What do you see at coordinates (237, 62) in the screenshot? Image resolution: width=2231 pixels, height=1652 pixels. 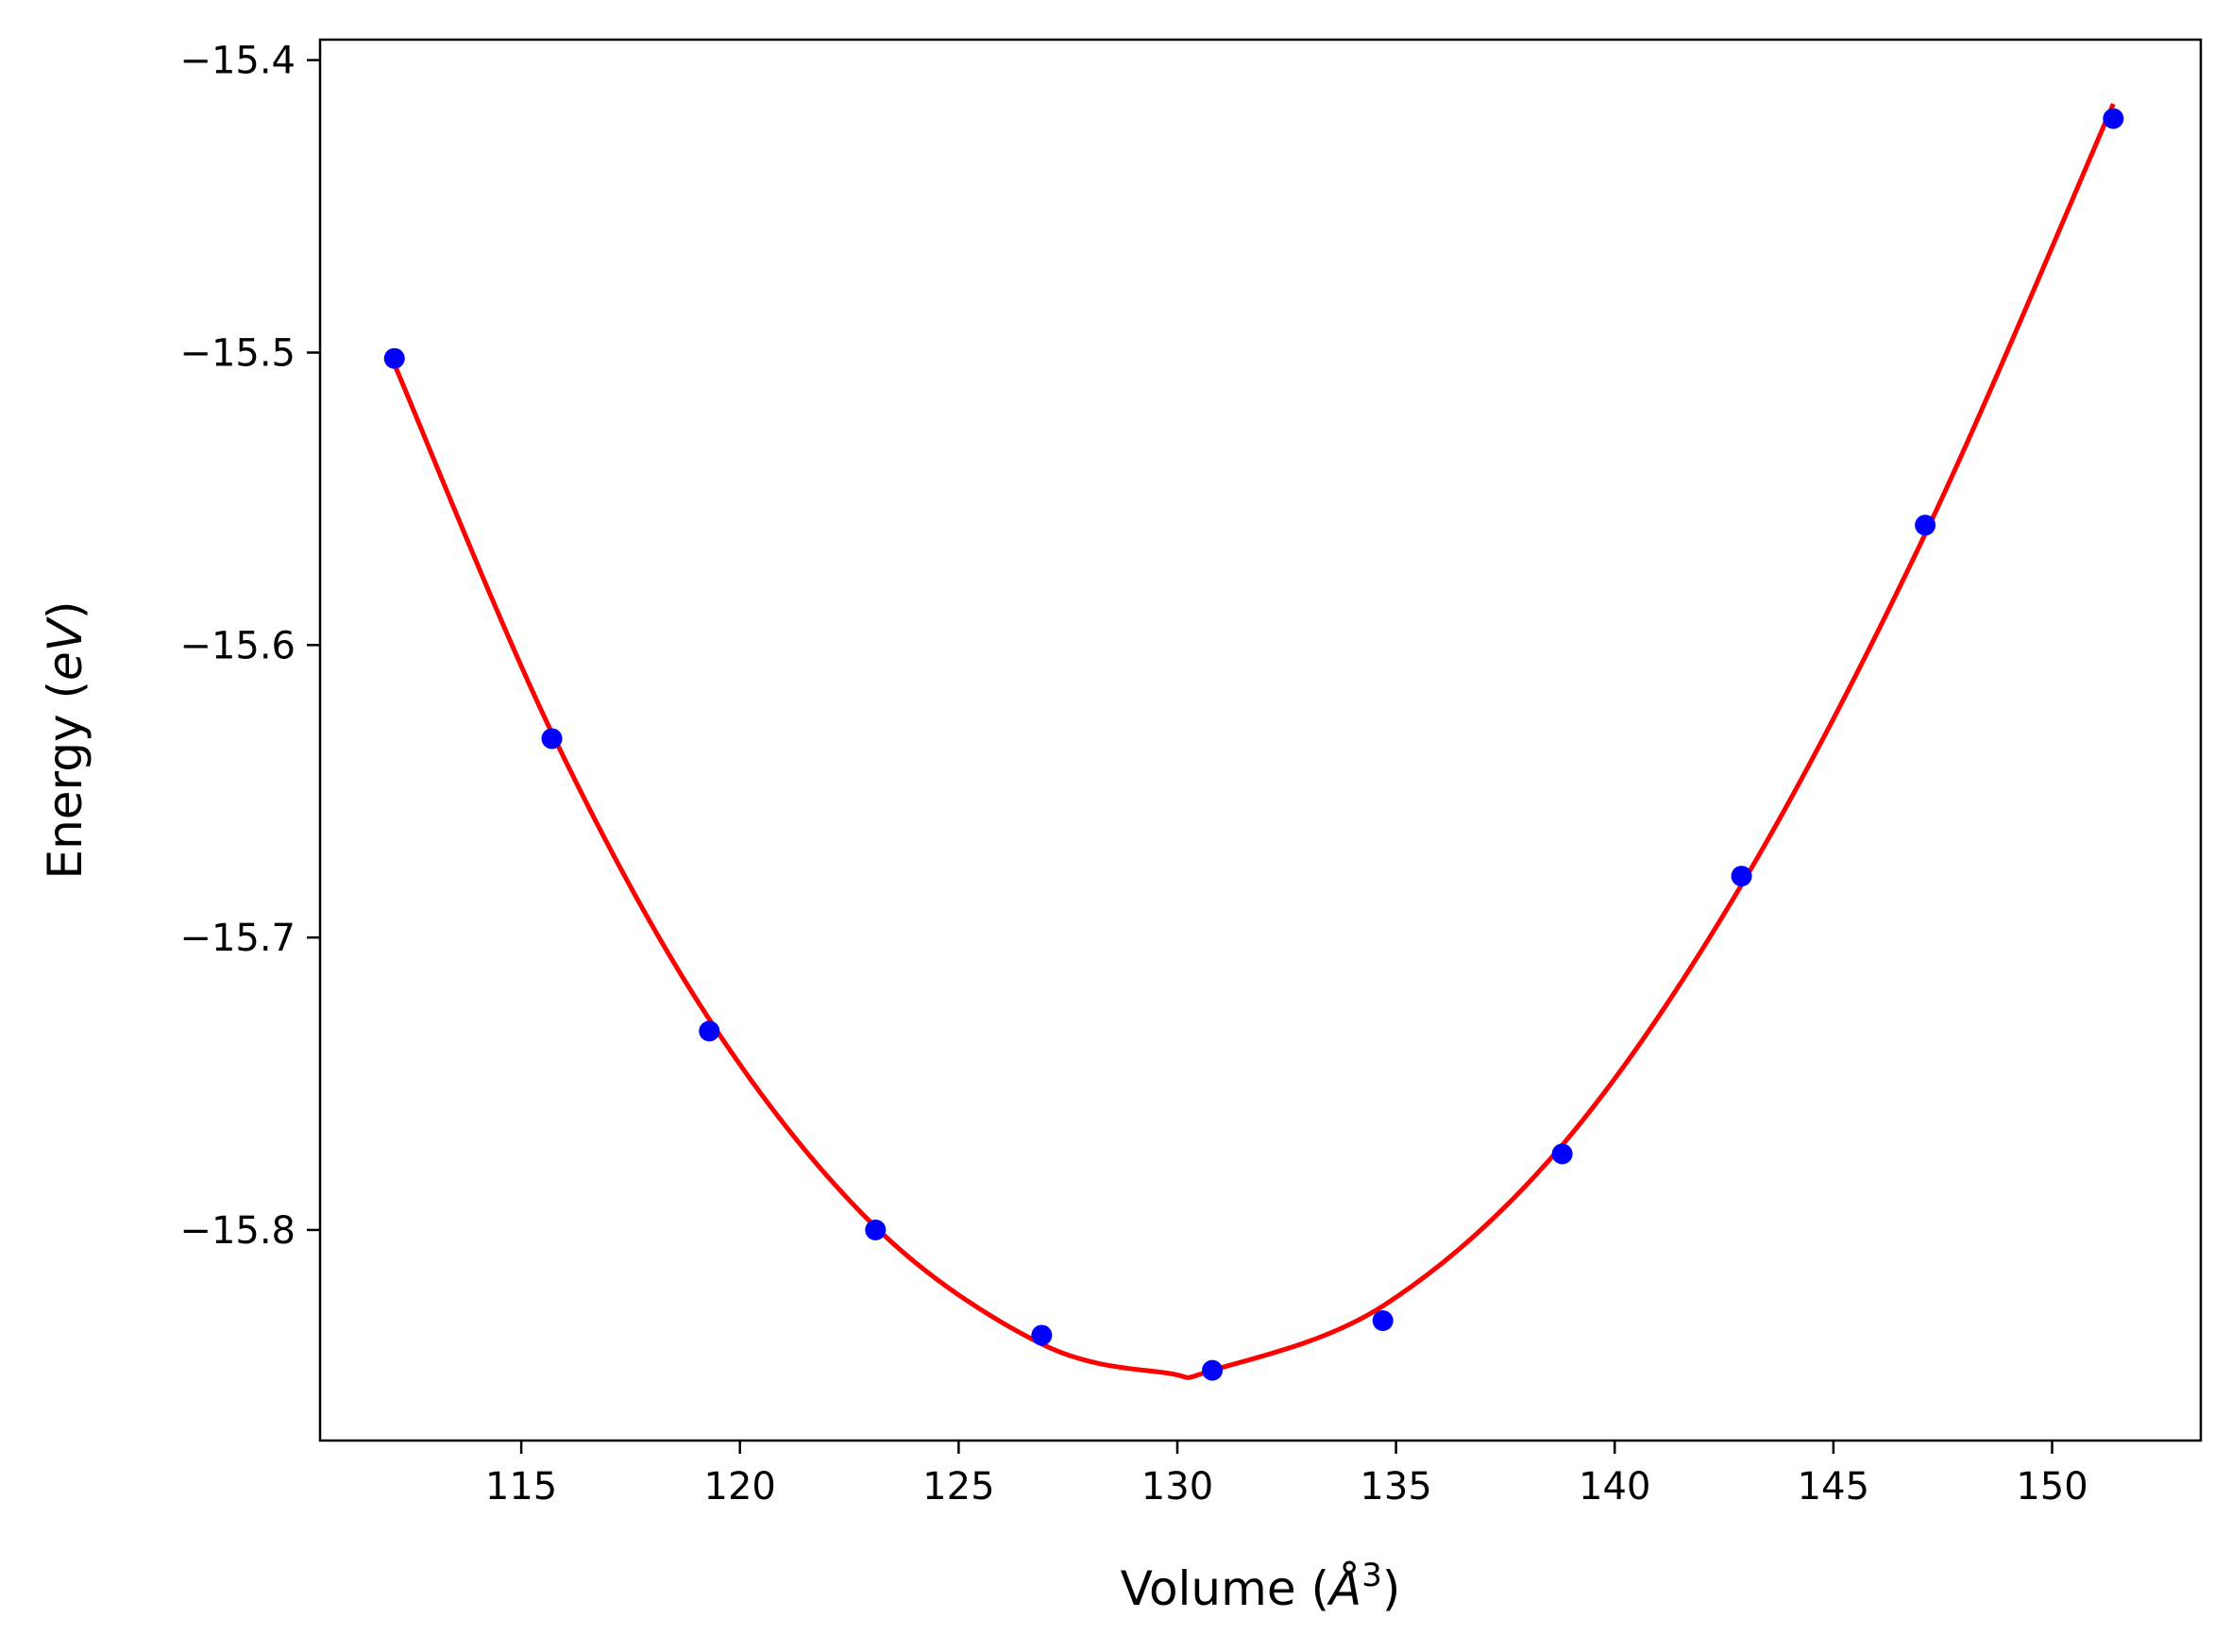 I see `y-tick-label: −15.4` at bounding box center [237, 62].